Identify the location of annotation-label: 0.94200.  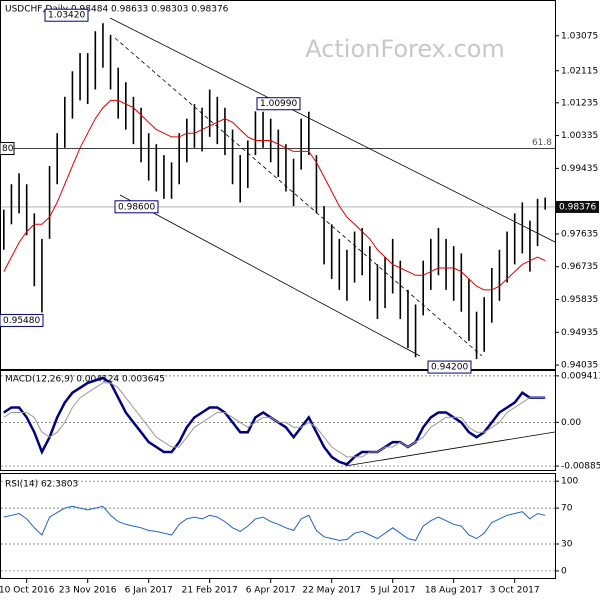
(449, 368).